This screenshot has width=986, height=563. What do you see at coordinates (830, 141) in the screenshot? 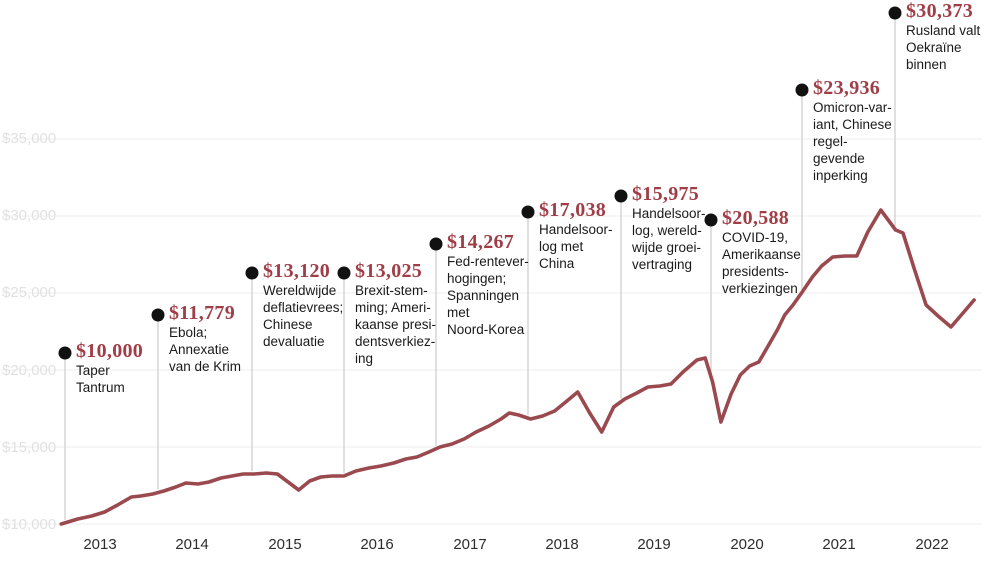
I see `annotation-text: regel-` at bounding box center [830, 141].